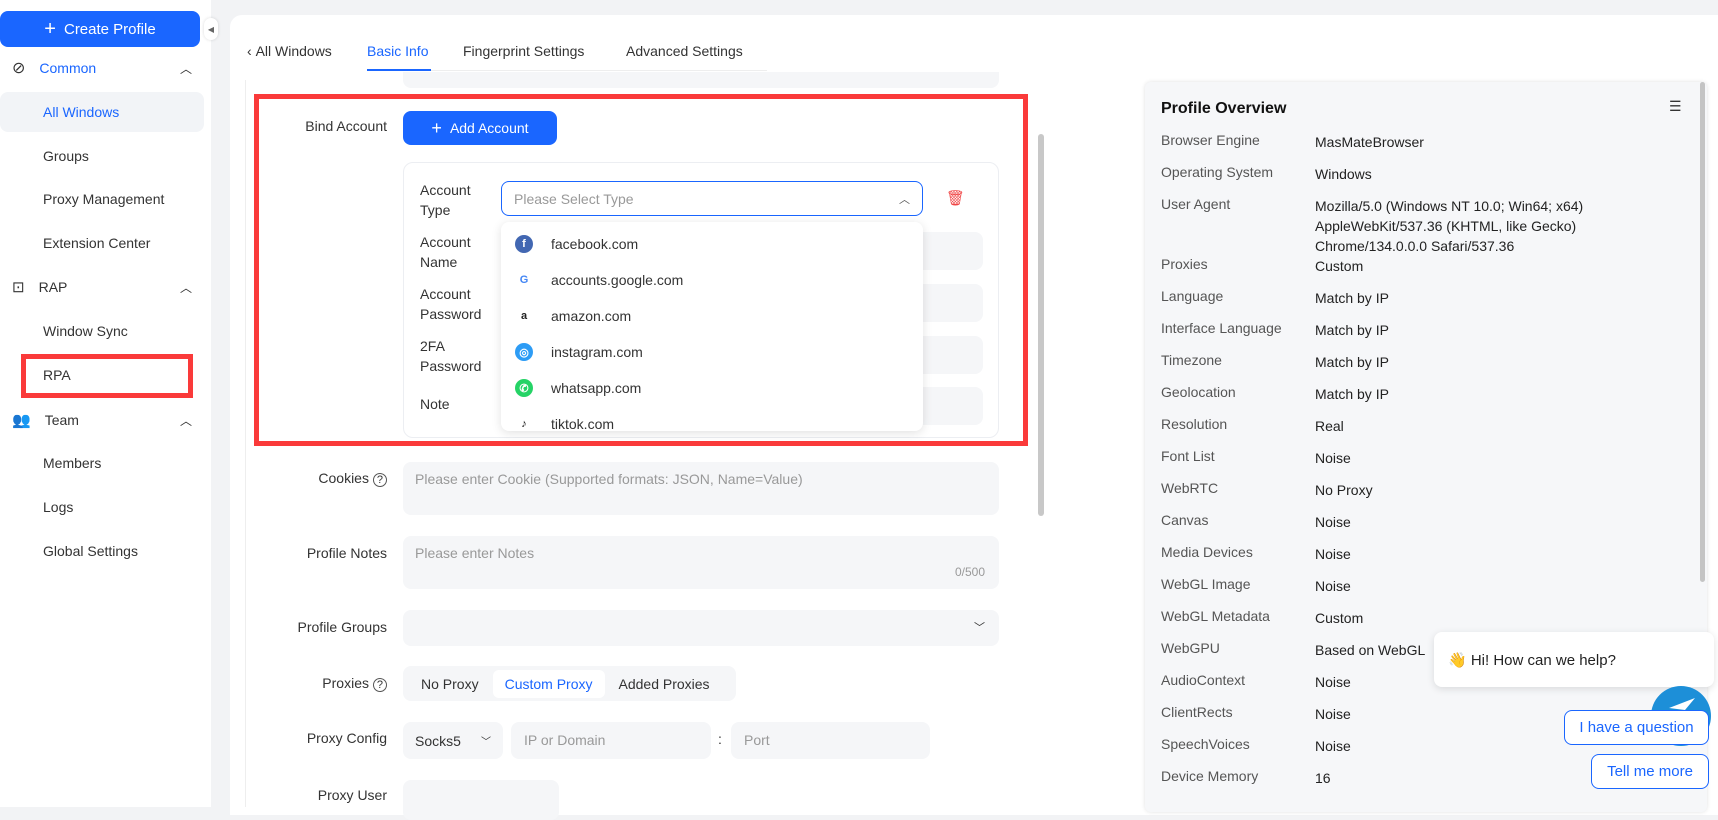 This screenshot has width=1718, height=820. Describe the element at coordinates (1431, 554) in the screenshot. I see `overview-row: Media Devices Noise` at that location.